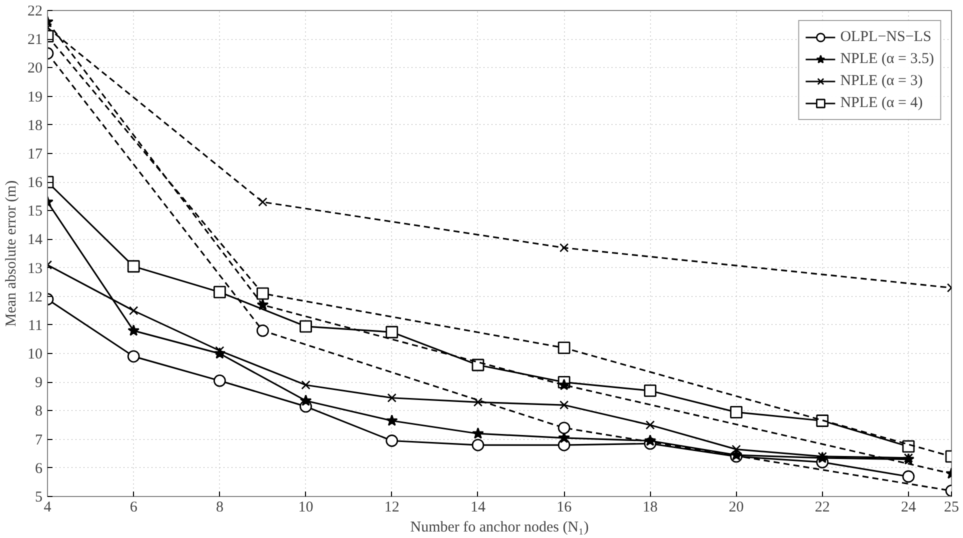 The height and width of the screenshot is (538, 963). I want to click on x-axis-title: Number fo anchor nodes (N₁), so click(499, 528).